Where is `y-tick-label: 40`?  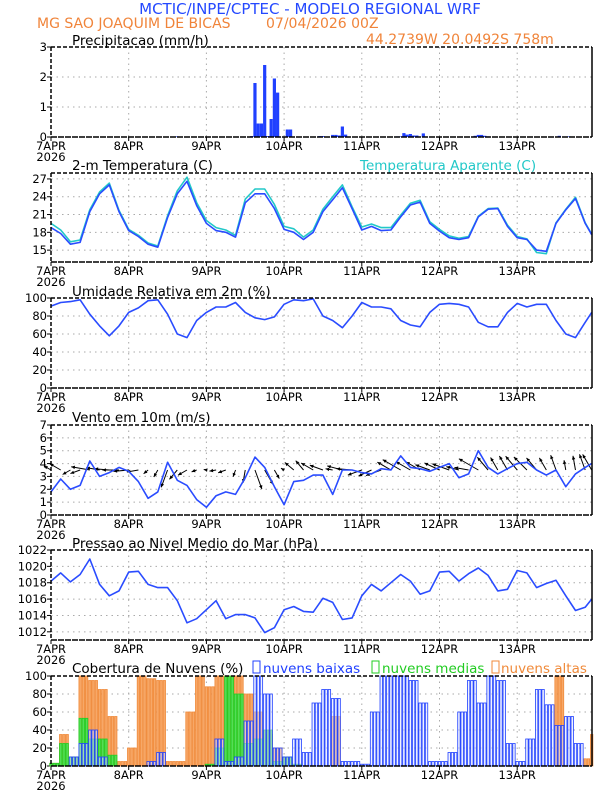
y-tick-label: 40 is located at coordinates (39, 730).